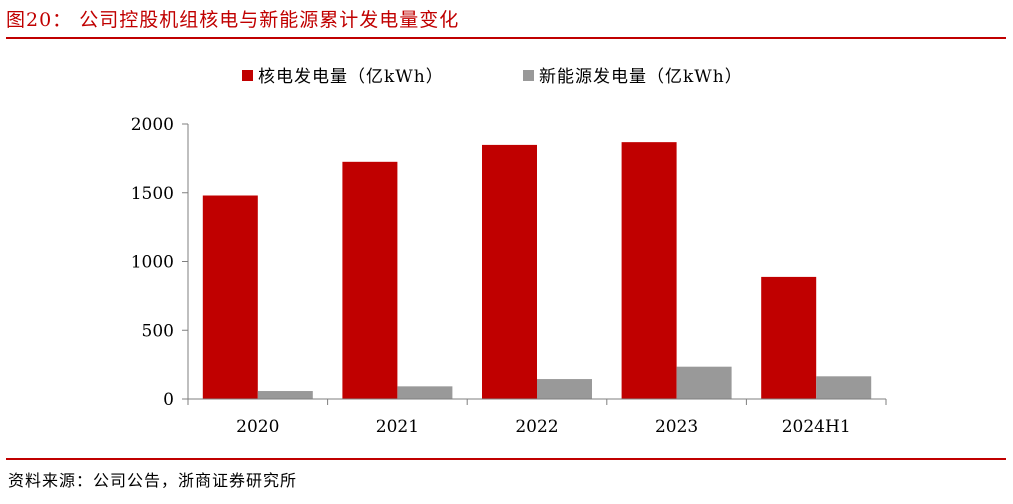 This screenshot has width=1013, height=504. What do you see at coordinates (641, 77) in the screenshot?
I see `legend-label: 新能源发电量（亿kWh）` at bounding box center [641, 77].